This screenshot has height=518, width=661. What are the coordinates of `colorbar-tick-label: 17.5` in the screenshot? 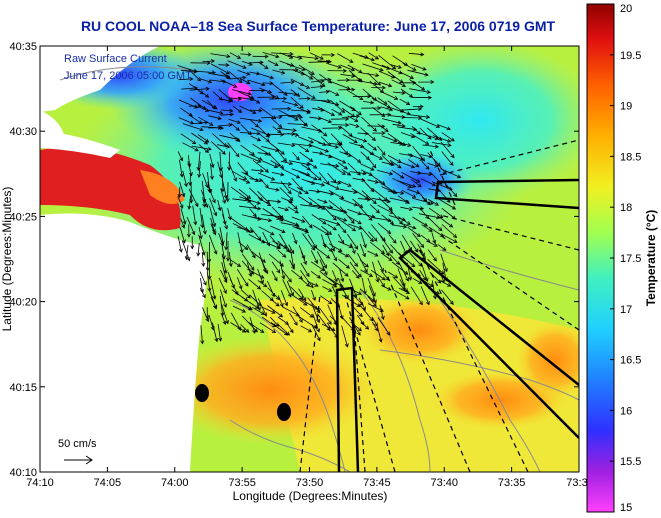 It's located at (630, 259).